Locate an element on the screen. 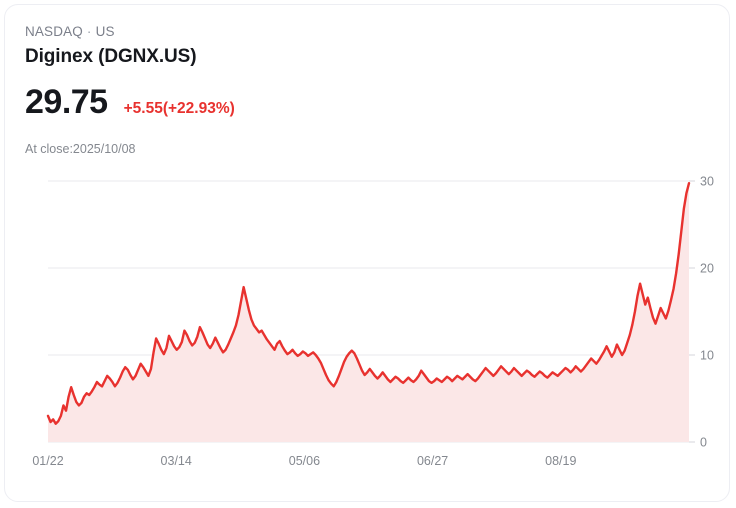 This screenshot has height=508, width=736. x-axis-label: 08/19 is located at coordinates (560, 461).